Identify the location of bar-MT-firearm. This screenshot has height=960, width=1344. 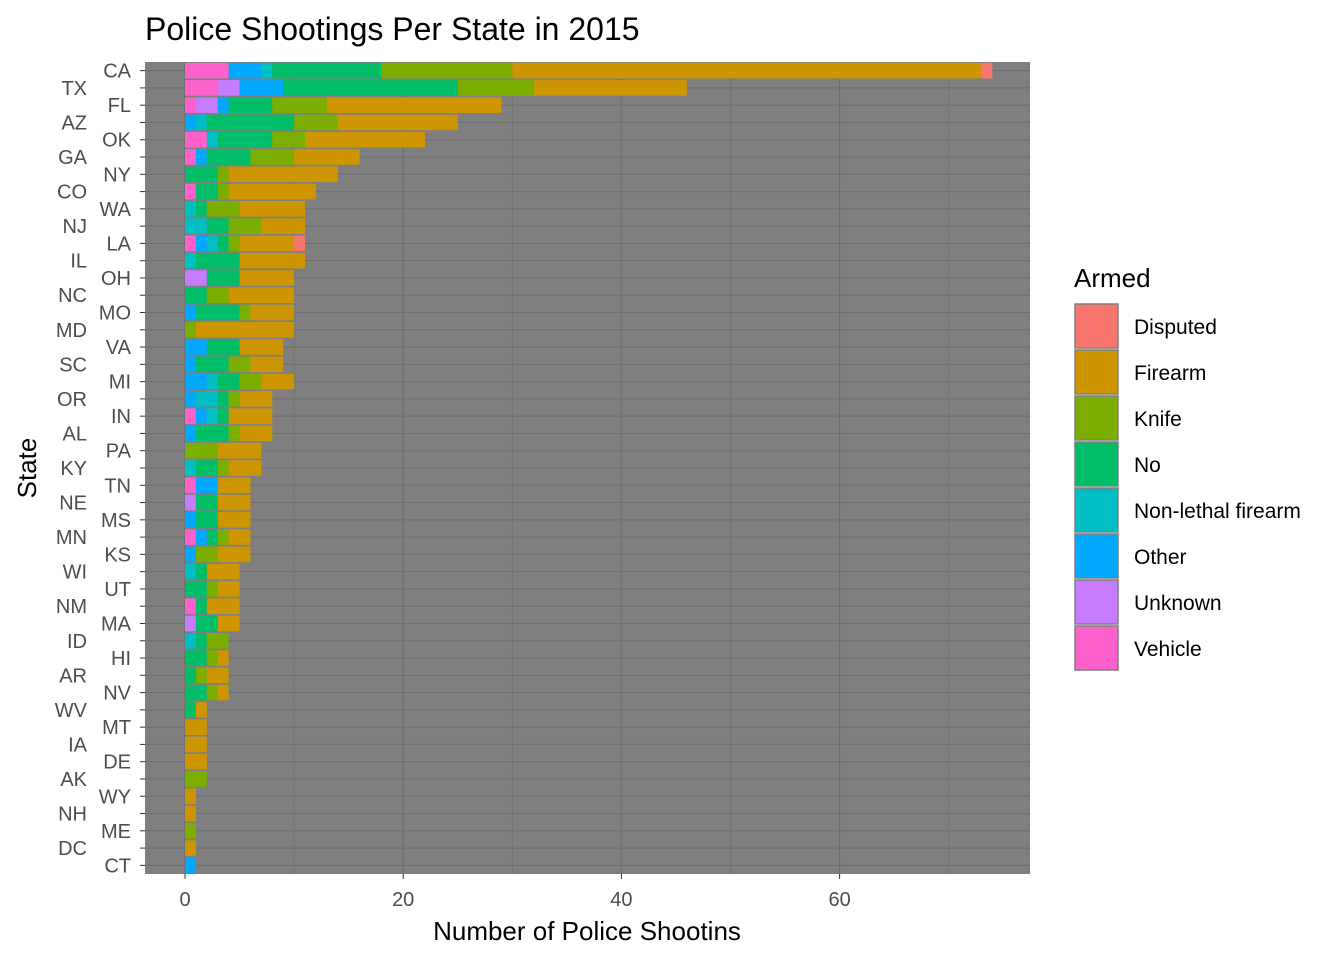
(196, 727).